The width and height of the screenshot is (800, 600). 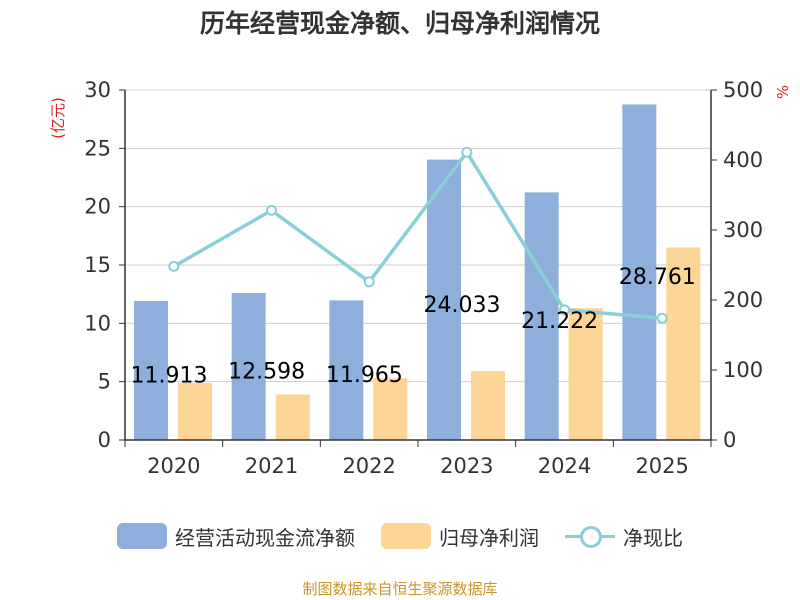 I want to click on y-right-tick-label: 300, so click(x=743, y=230).